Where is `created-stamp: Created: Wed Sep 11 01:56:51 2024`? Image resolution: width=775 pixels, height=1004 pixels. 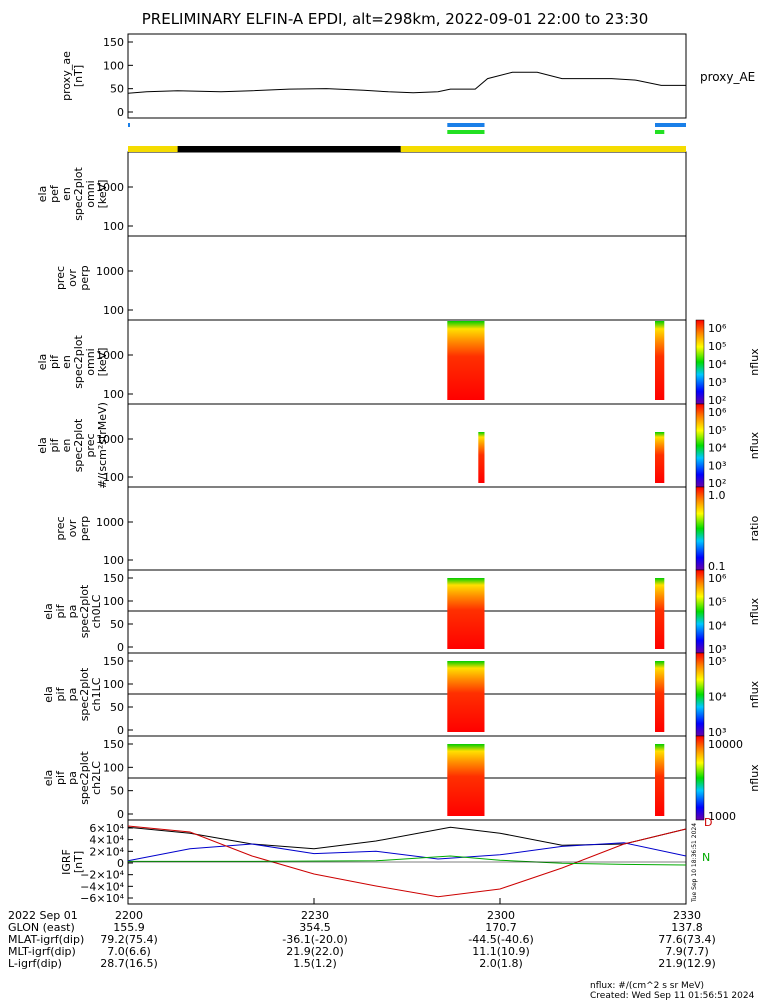 created-stamp: Created: Wed Sep 11 01:56:51 2024 is located at coordinates (672, 995).